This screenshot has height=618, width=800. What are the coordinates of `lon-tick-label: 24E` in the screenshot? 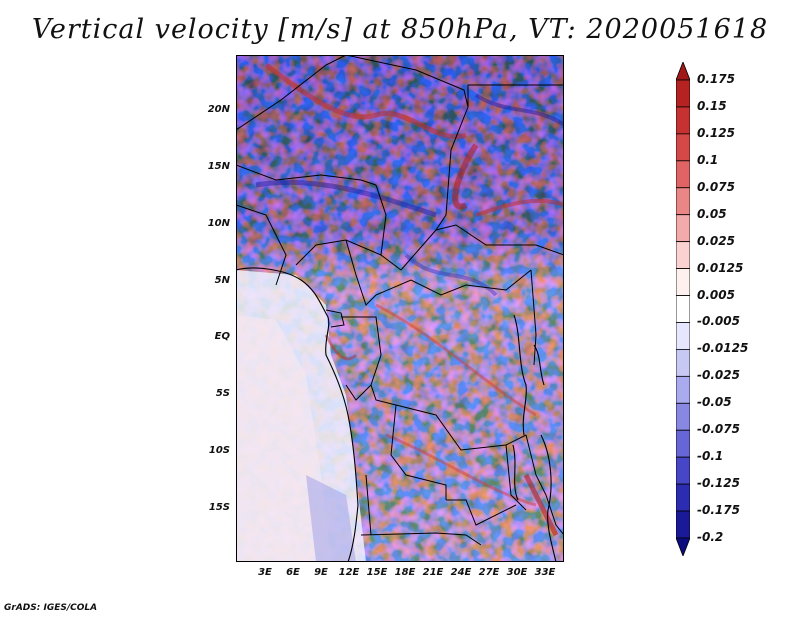 It's located at (461, 572).